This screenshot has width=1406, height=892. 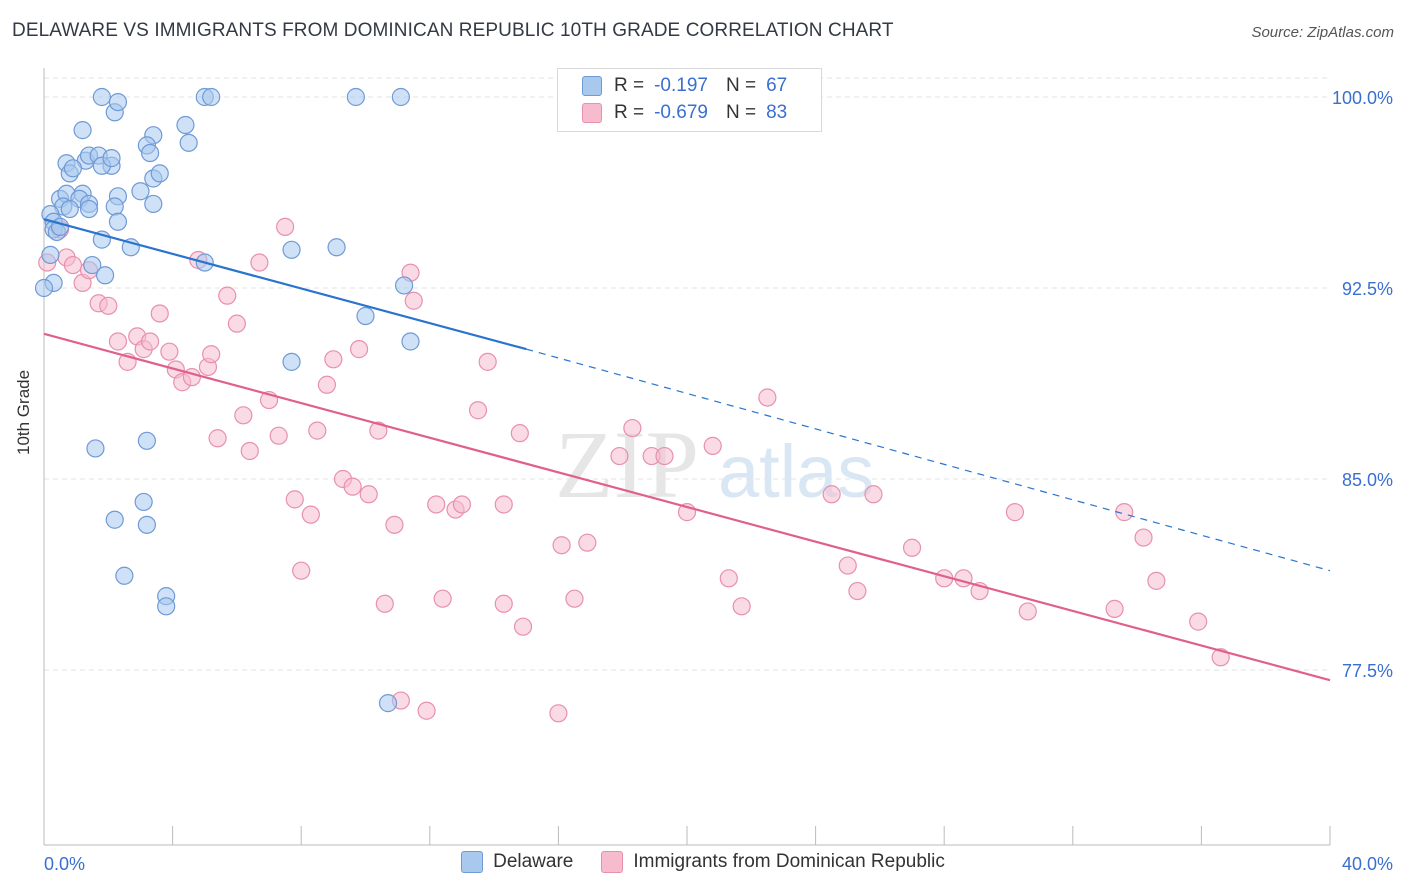 I want to click on stats-legend-row-delaware: R = -0.197 N = 67, so click(x=684, y=86).